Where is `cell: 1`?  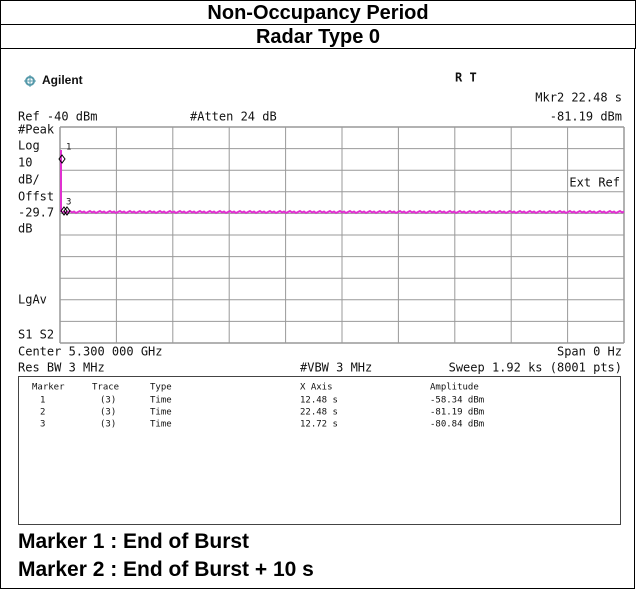
cell: 1 is located at coordinates (42, 401).